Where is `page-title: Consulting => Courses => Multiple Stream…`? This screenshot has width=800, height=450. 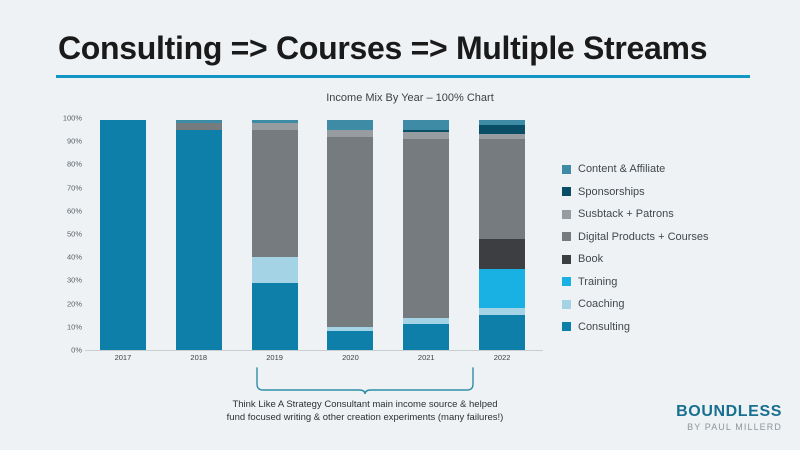
page-title: Consulting => Courses => Multiple Stream… is located at coordinates (383, 48).